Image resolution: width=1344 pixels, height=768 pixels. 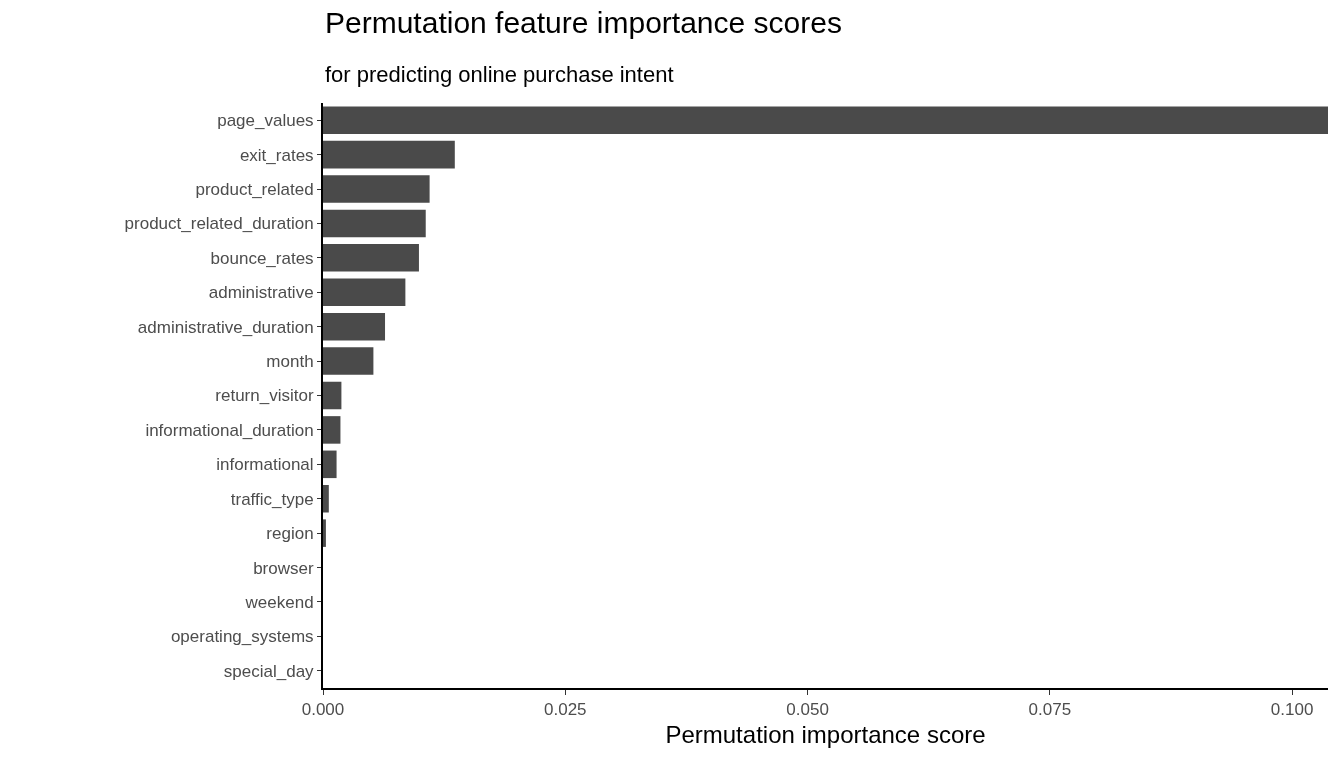 What do you see at coordinates (323, 710) in the screenshot?
I see `x-tick-label: 0.000` at bounding box center [323, 710].